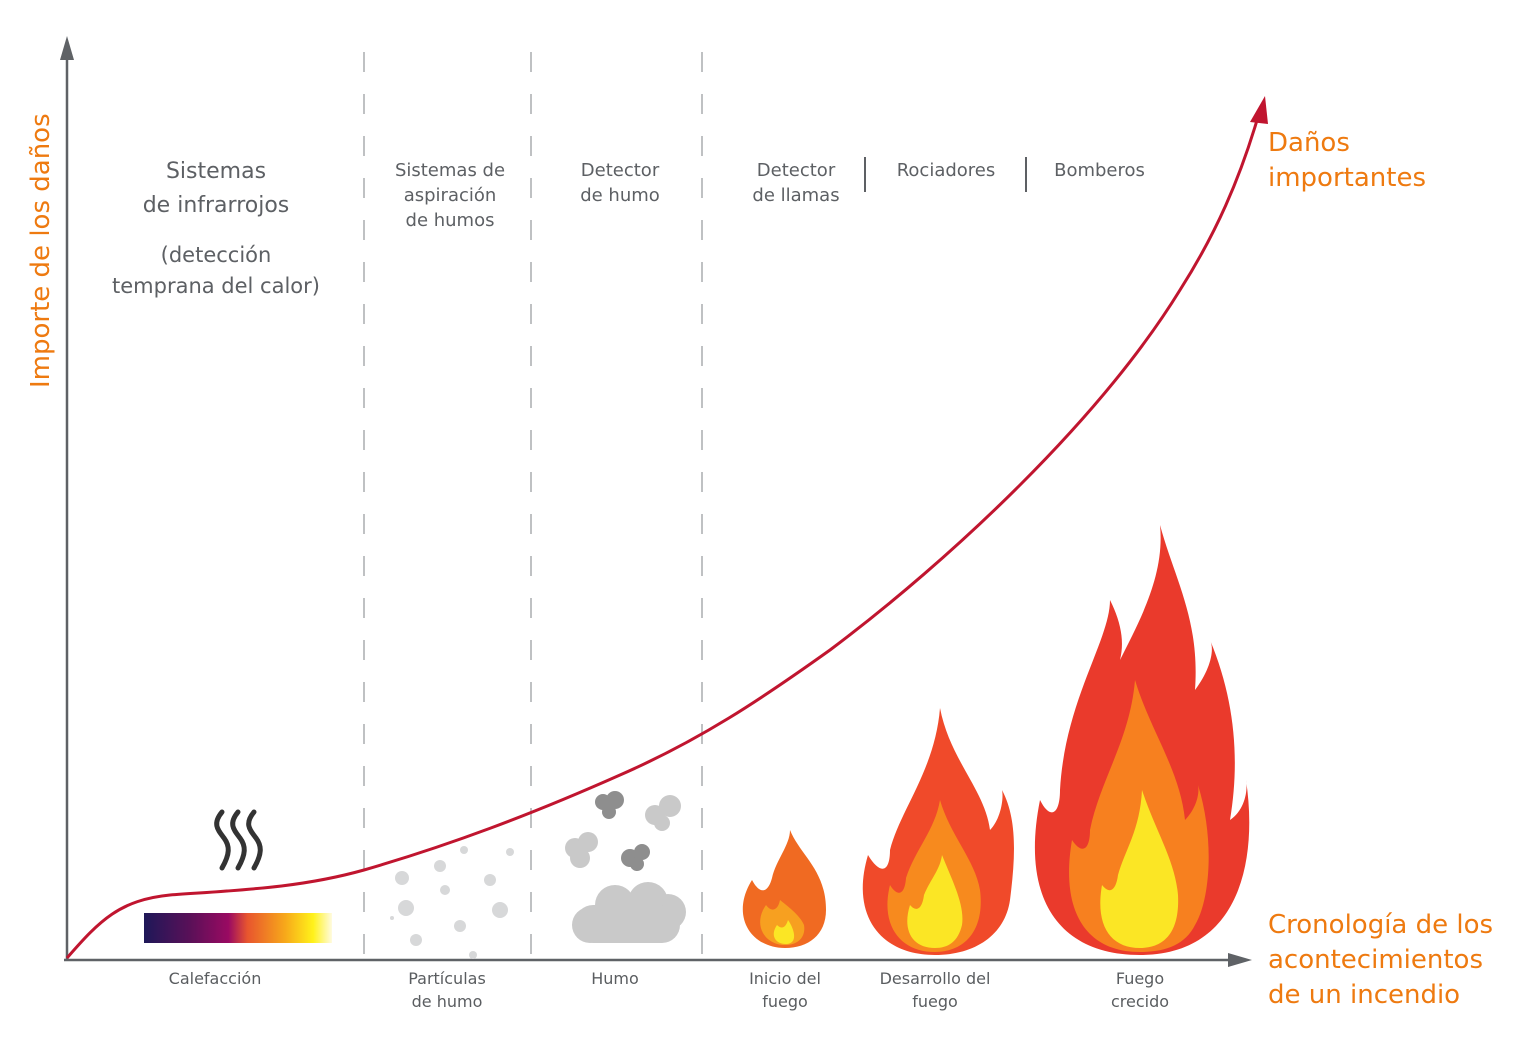 This screenshot has height=1046, width=1536. I want to click on x-axis, so click(658, 960).